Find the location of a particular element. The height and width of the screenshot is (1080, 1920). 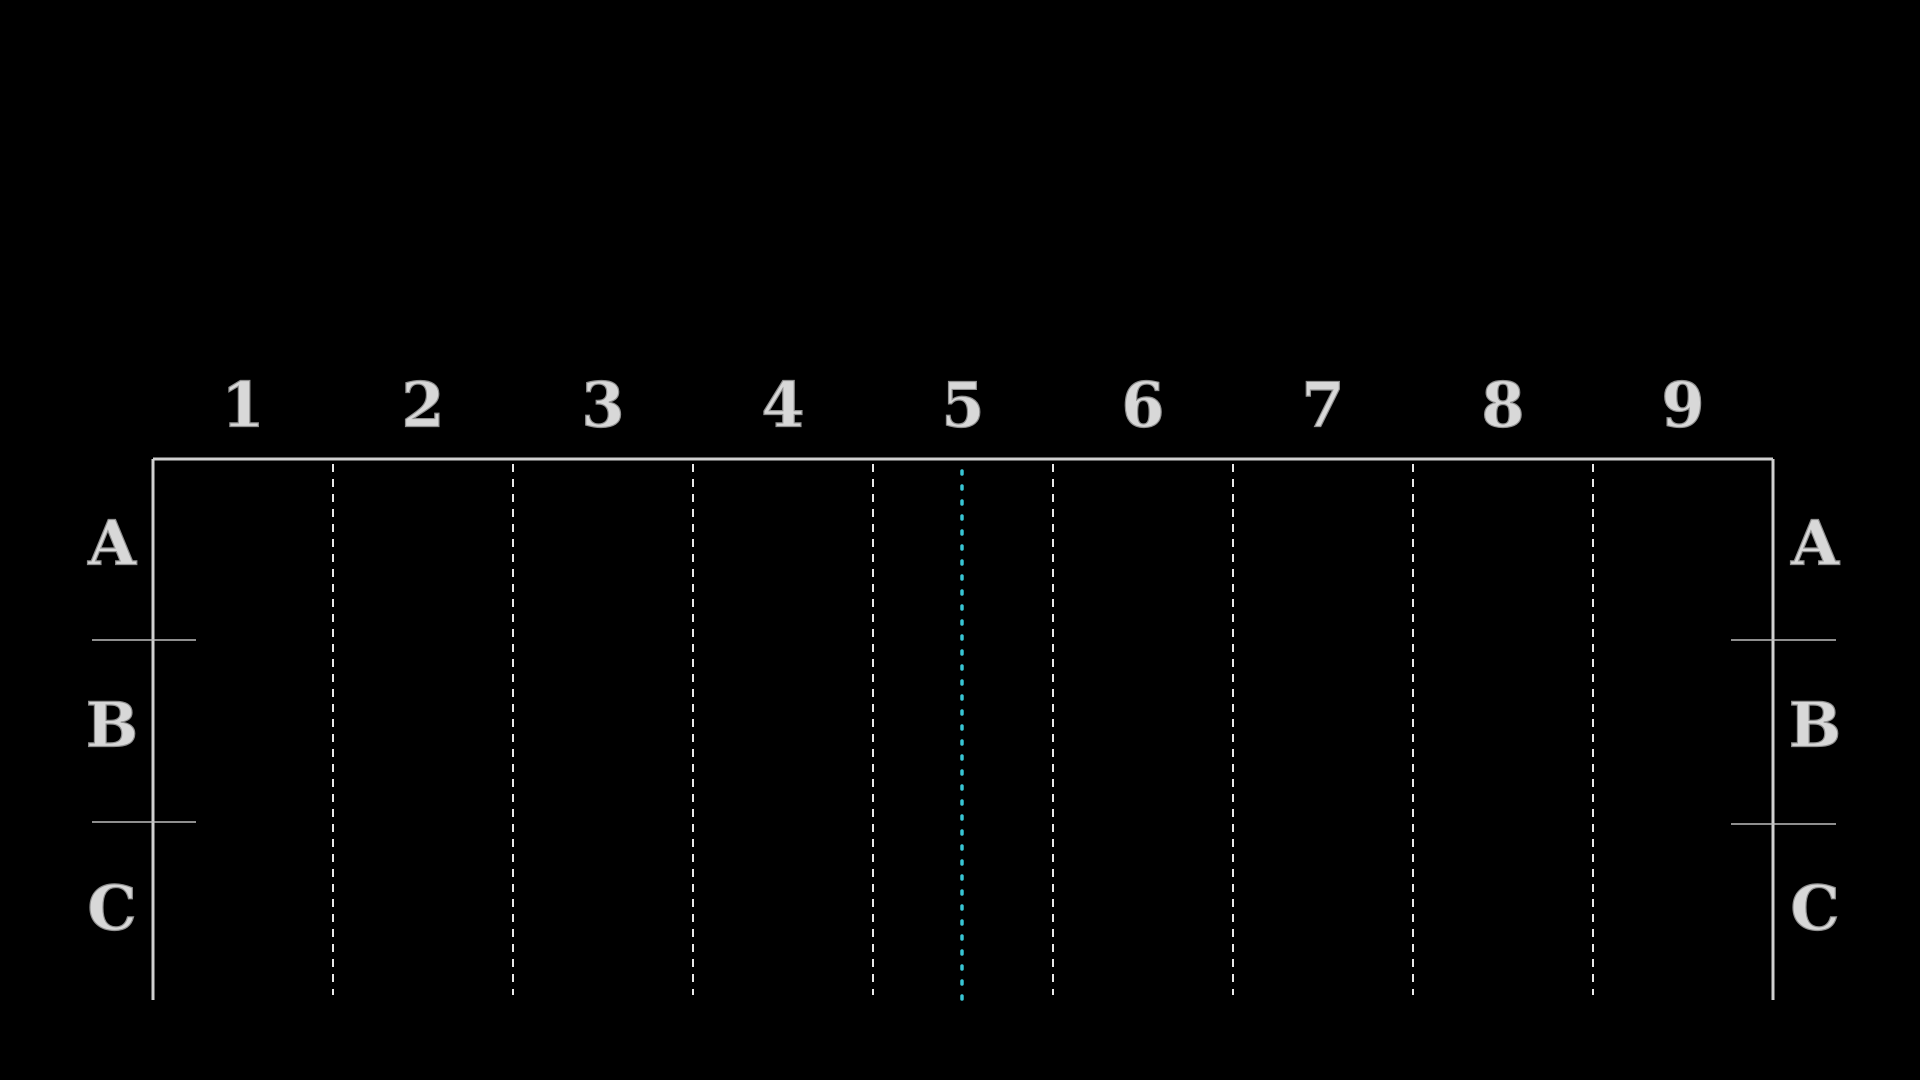

column-label-4: 4 is located at coordinates (782, 405).